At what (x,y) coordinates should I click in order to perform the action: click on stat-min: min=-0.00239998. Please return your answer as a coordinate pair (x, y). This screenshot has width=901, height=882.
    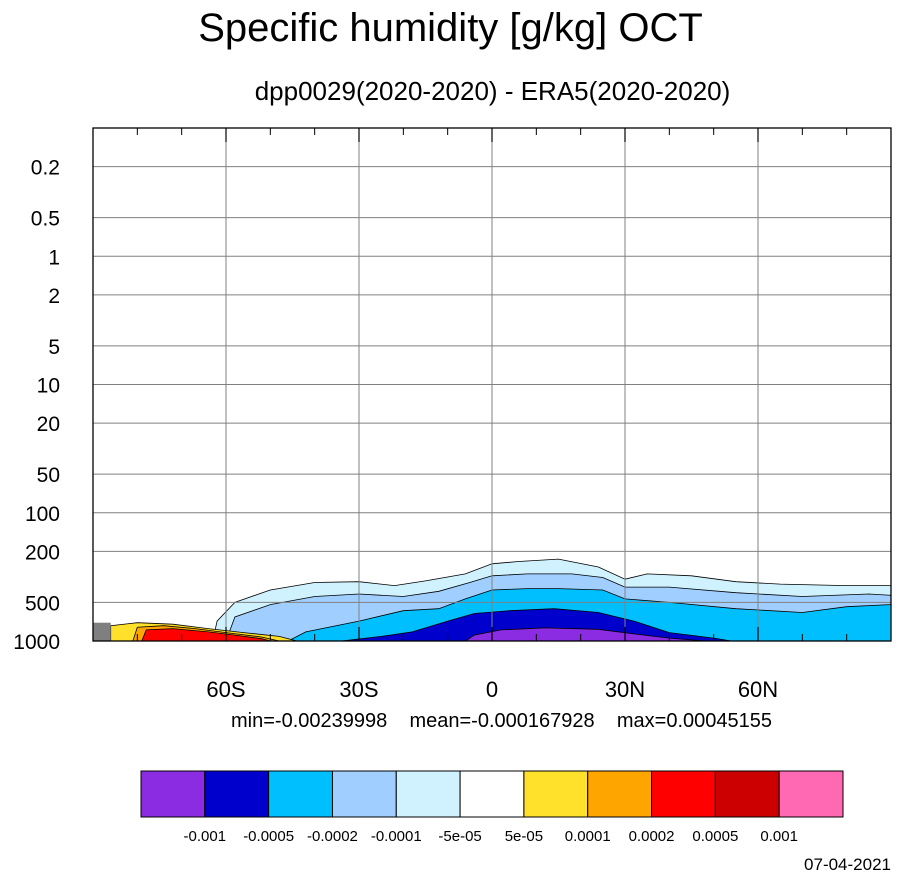
    Looking at the image, I should click on (309, 721).